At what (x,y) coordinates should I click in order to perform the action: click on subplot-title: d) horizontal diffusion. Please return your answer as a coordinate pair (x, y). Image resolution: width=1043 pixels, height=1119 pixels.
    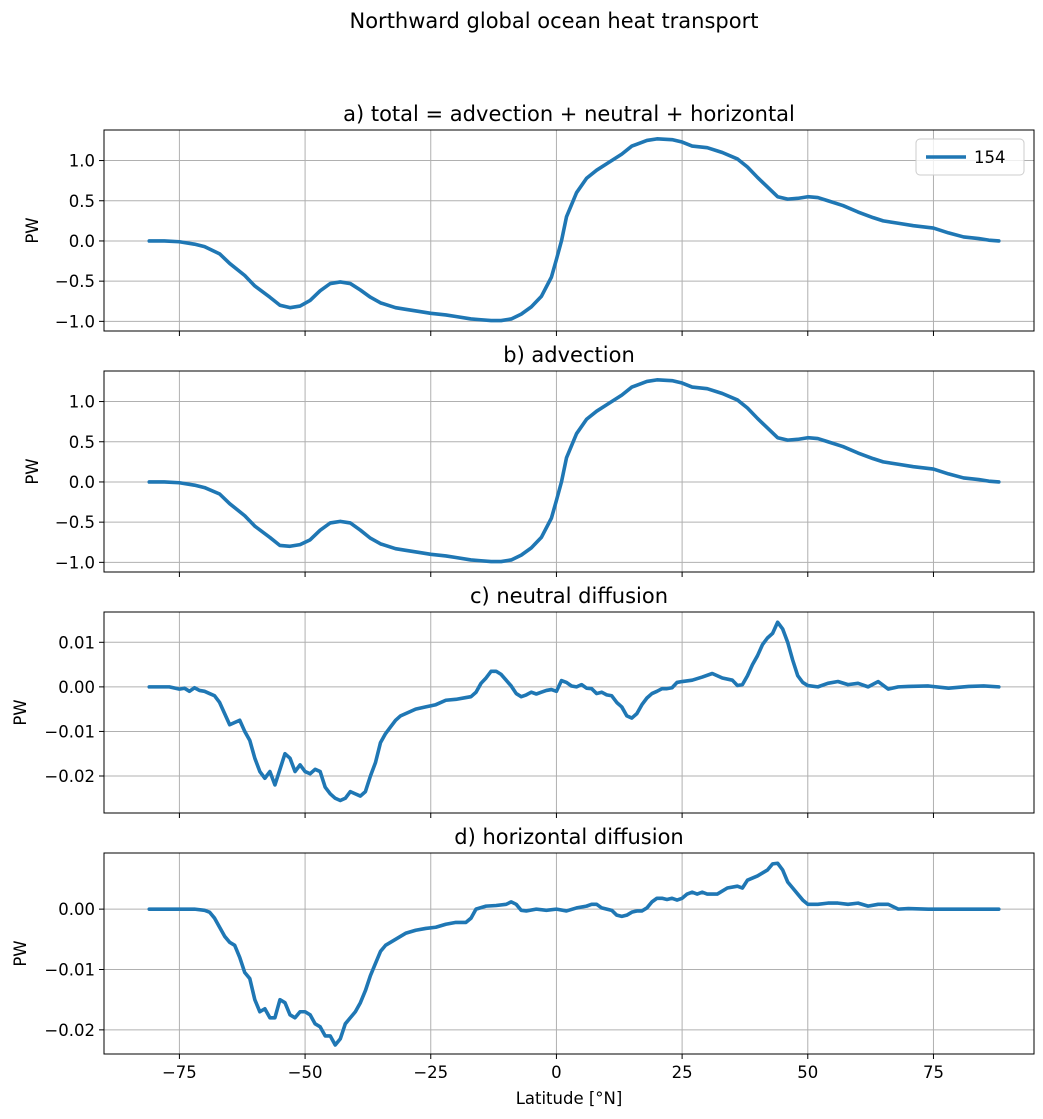
    Looking at the image, I should click on (569, 837).